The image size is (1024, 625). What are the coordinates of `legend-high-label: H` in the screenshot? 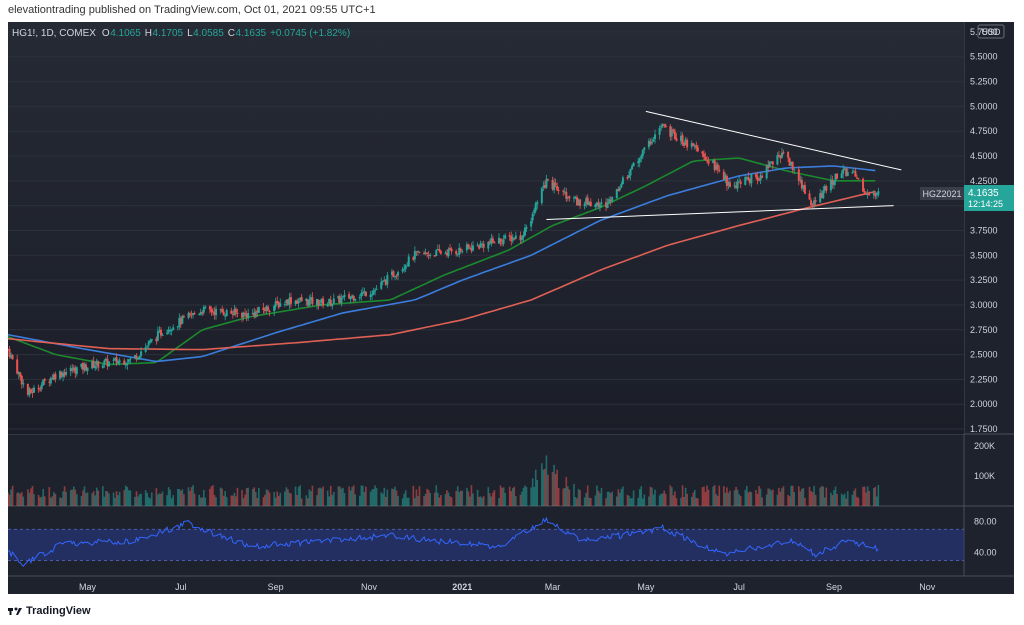 It's located at (148, 33).